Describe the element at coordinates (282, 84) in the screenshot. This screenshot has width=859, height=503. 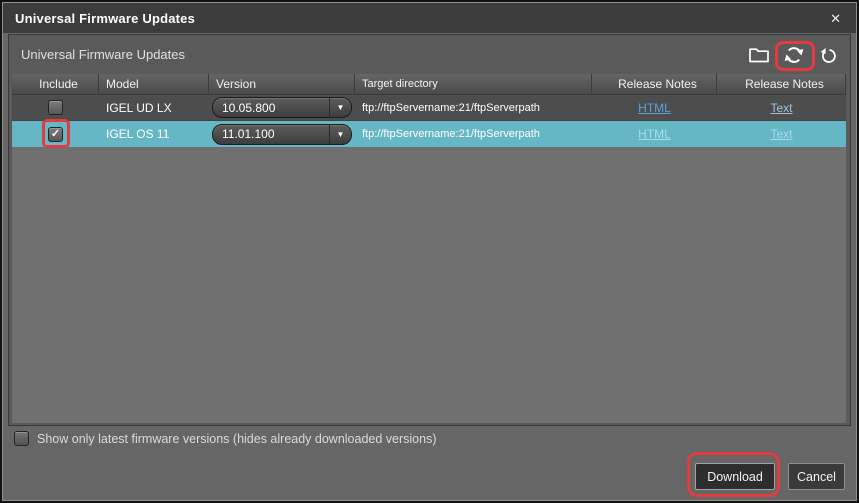
I see `column-header-version: Version` at that location.